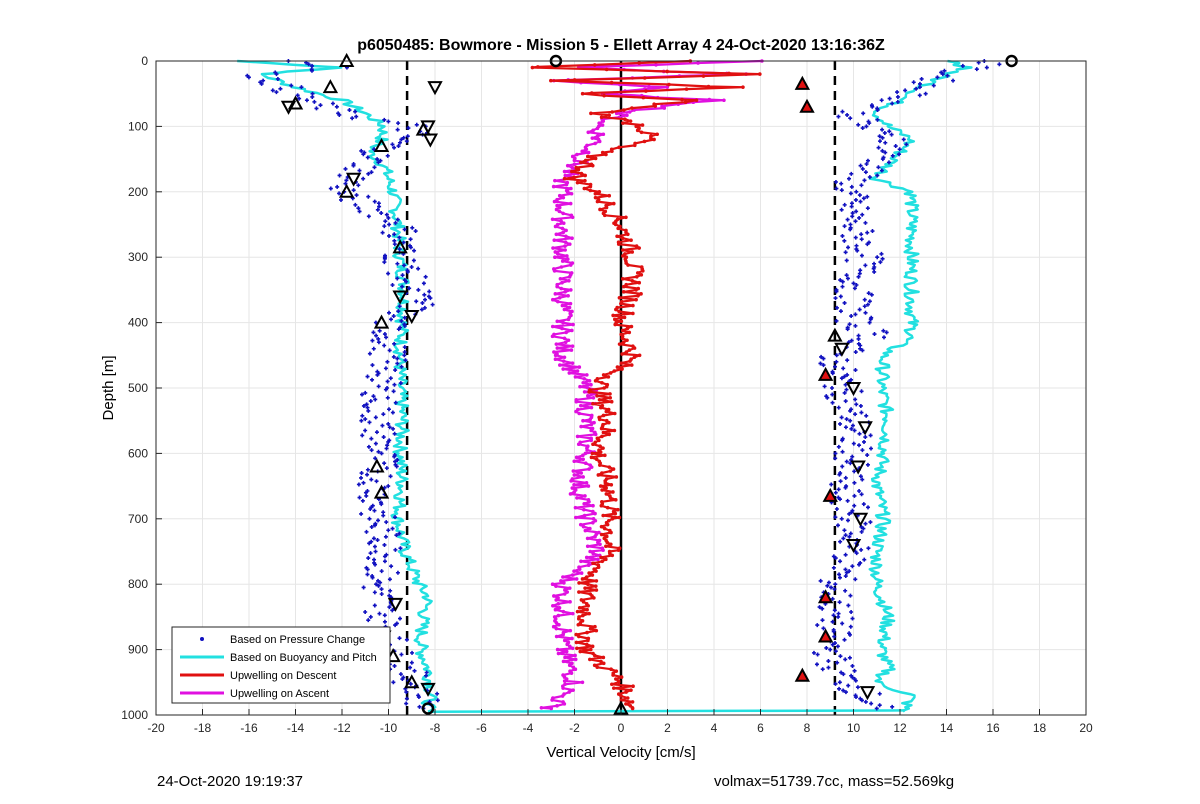  Describe the element at coordinates (807, 105) in the screenshot. I see `red-triangle-marker` at that location.